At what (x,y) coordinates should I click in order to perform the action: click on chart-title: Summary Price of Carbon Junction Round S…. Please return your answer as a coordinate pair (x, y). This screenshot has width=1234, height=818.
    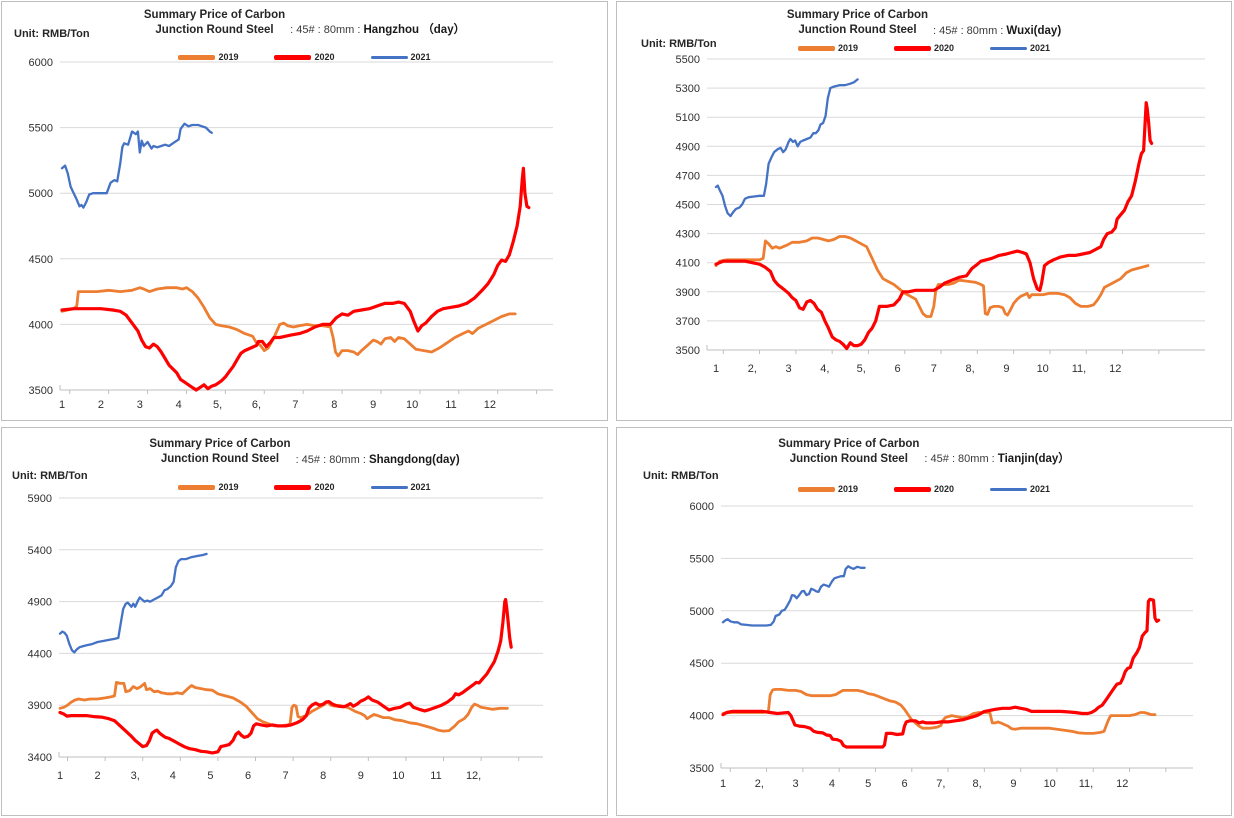
    Looking at the image, I should click on (924, 23).